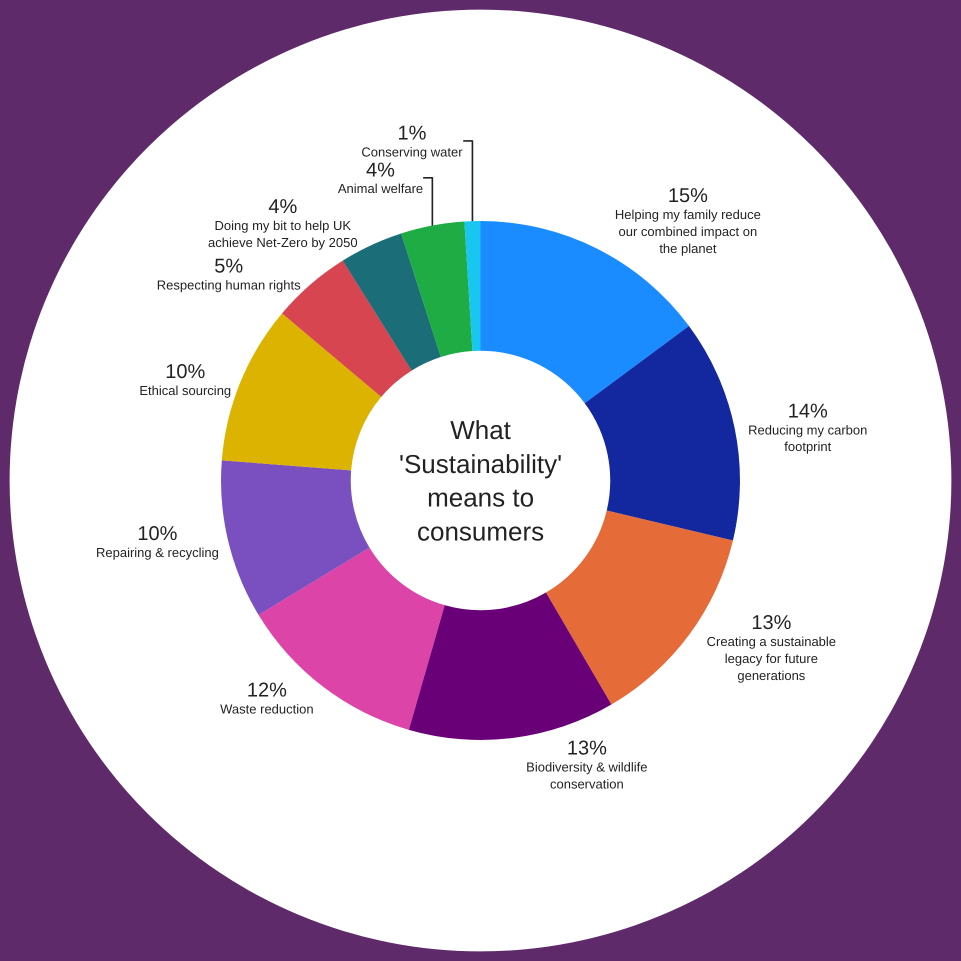  What do you see at coordinates (267, 709) in the screenshot?
I see `slice-label: Waste reduction` at bounding box center [267, 709].